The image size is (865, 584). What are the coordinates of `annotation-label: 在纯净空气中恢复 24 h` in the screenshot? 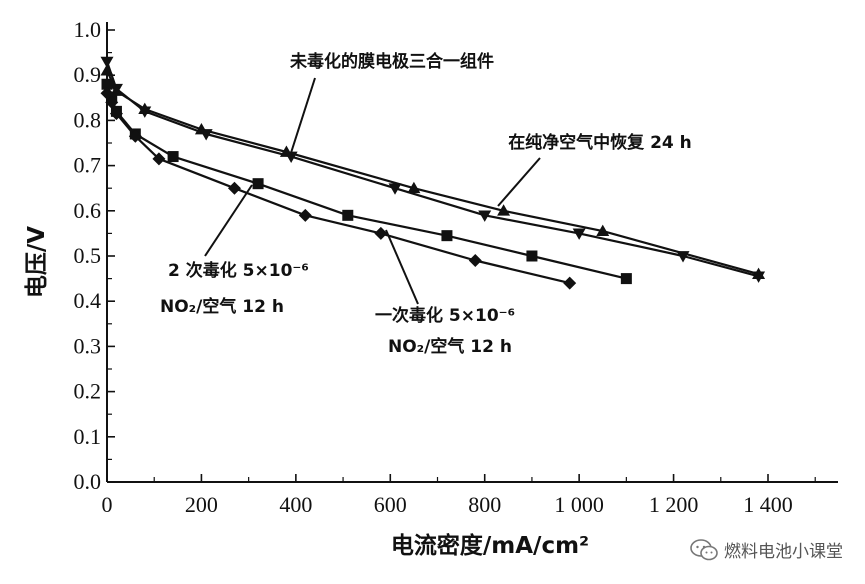 It's located at (600, 142).